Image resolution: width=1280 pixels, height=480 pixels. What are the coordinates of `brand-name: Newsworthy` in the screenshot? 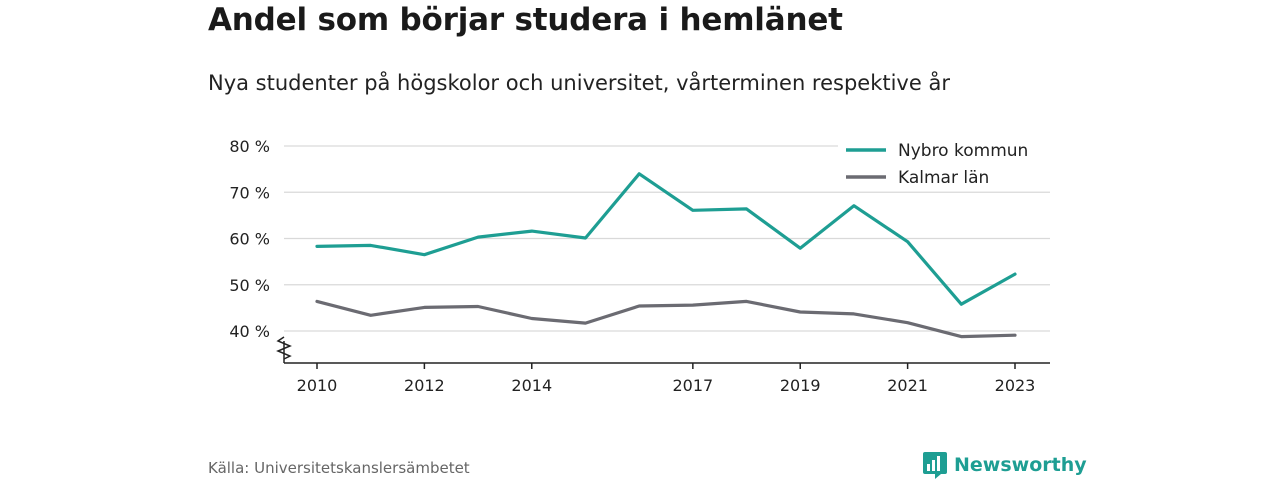 It's located at (1020, 465).